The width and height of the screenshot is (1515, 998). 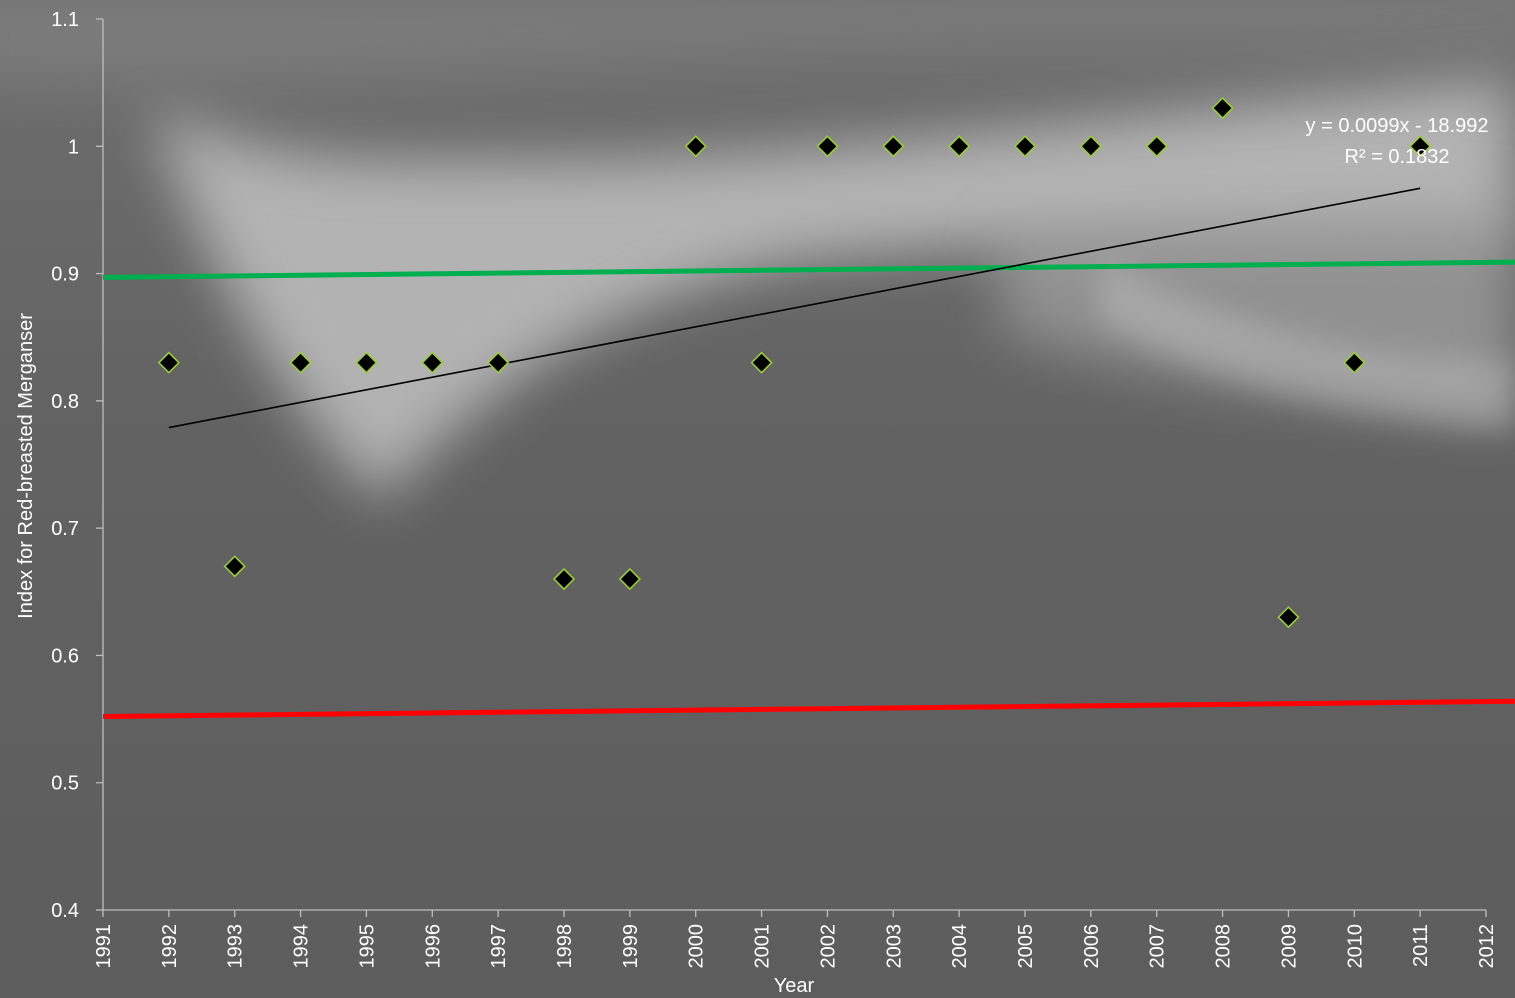 I want to click on x-axis-title: Year, so click(x=794, y=986).